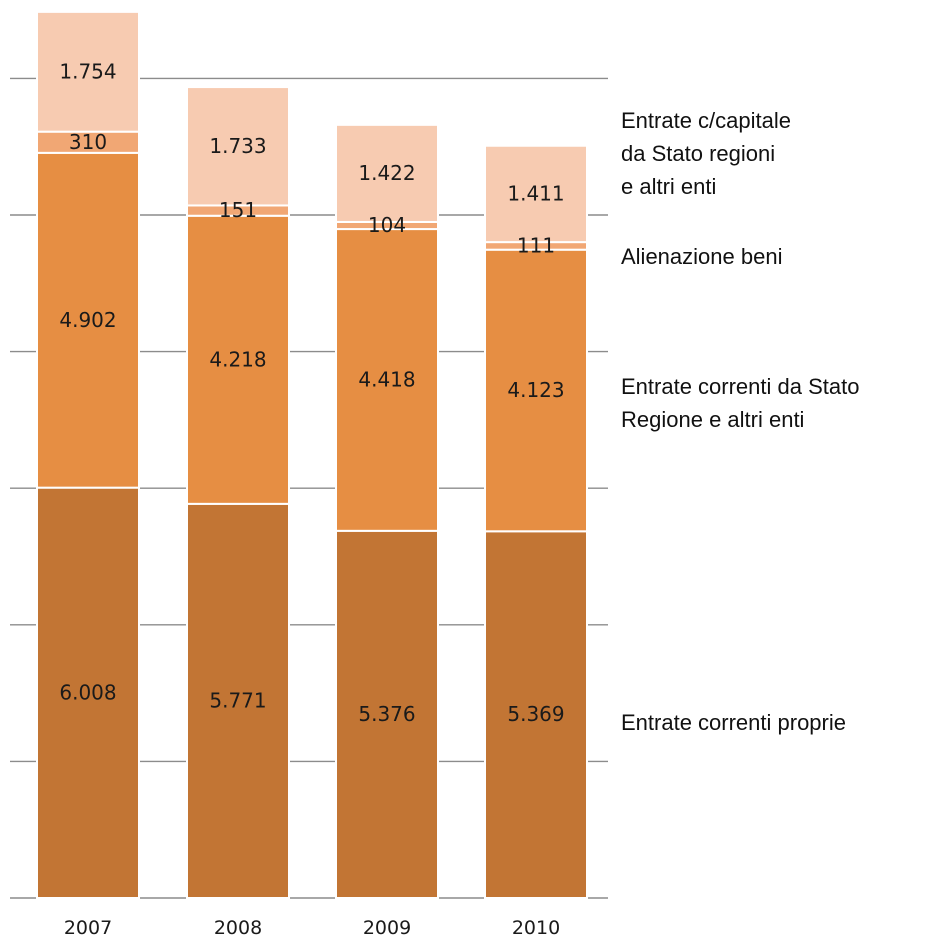 This screenshot has width=927, height=945. I want to click on data-label-2010-3: 1.411, so click(535, 193).